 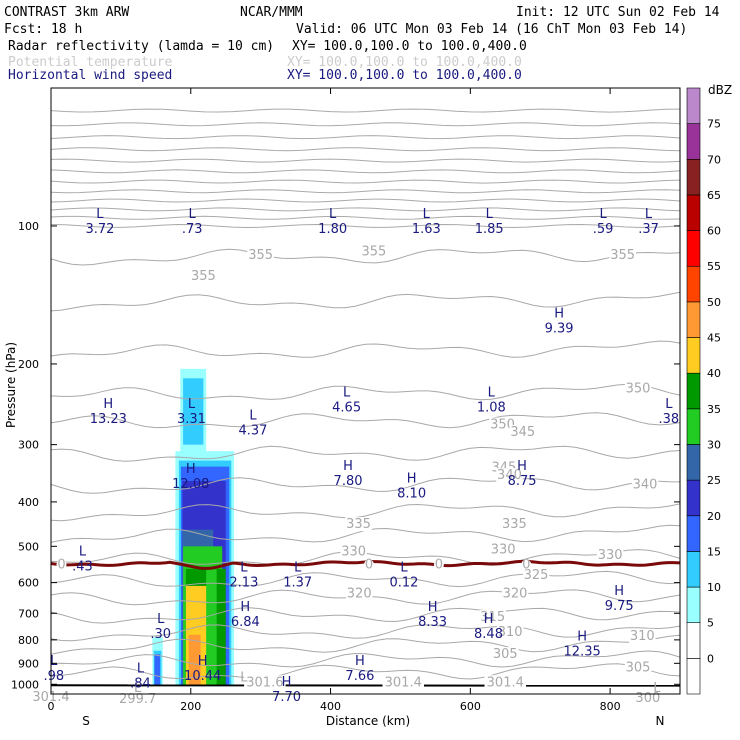 I want to click on y-tick-label: 900, so click(x=28, y=663).